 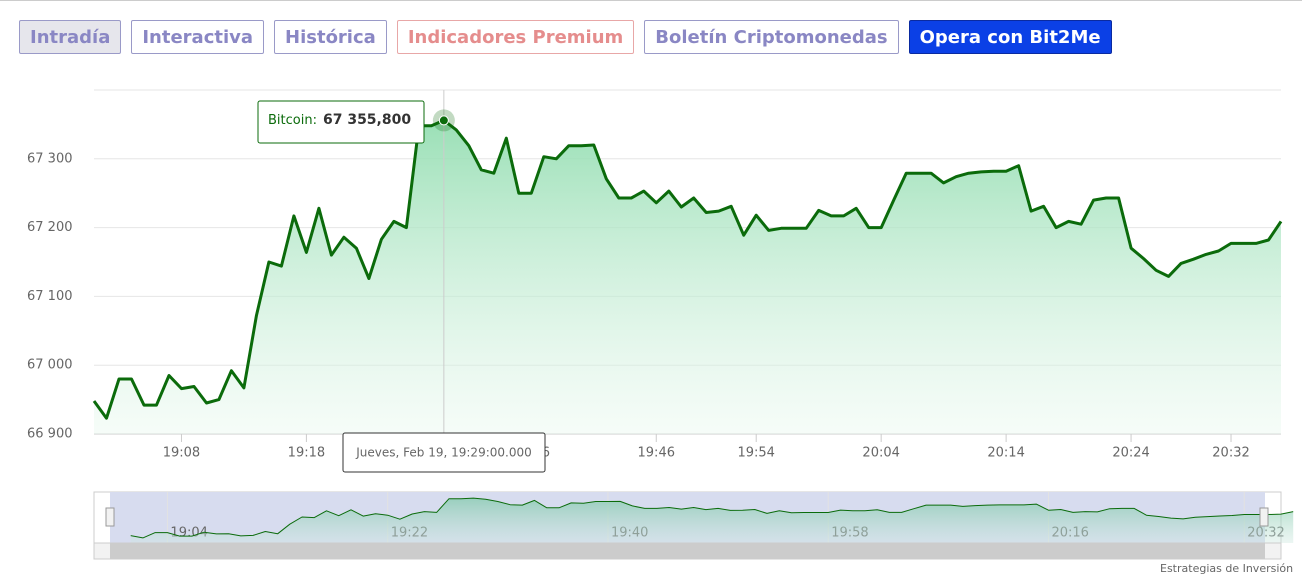 What do you see at coordinates (367, 120) in the screenshot?
I see `tooltip-value: 67 355,800` at bounding box center [367, 120].